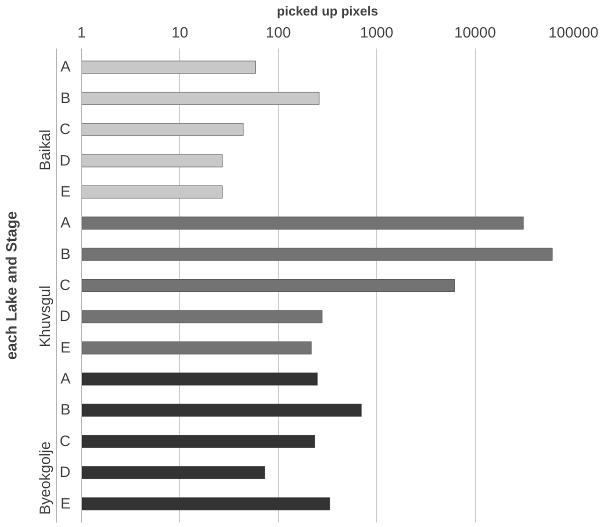 Image resolution: width=603 pixels, height=527 pixels. What do you see at coordinates (12, 285) in the screenshot?
I see `y-axis-title: each Lake and Stage` at bounding box center [12, 285].